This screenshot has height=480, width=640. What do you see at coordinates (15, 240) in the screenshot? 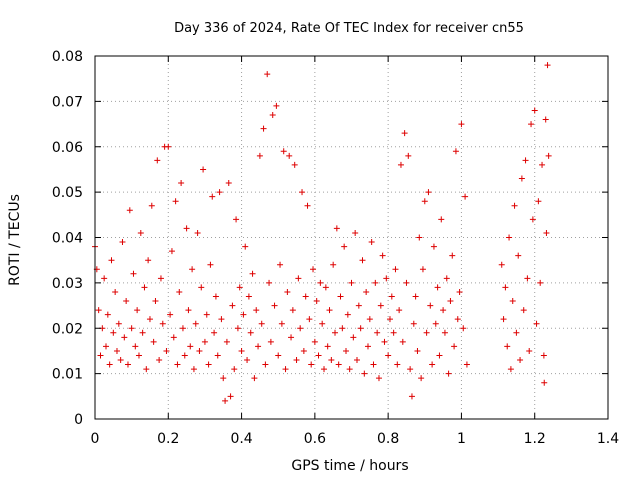
I see `y-axis-label: ROTI / TECUs` at bounding box center [15, 240].